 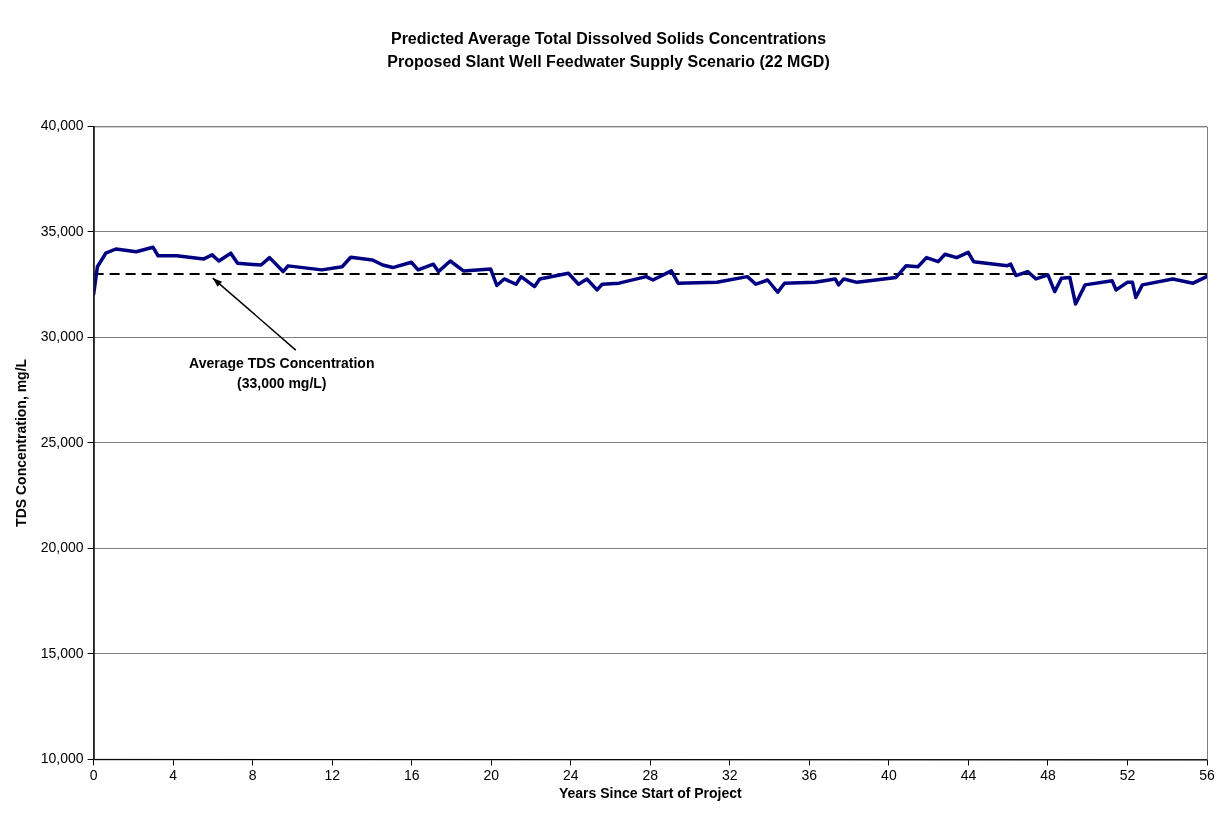 What do you see at coordinates (93, 774) in the screenshot?
I see `x-tick-label: 0` at bounding box center [93, 774].